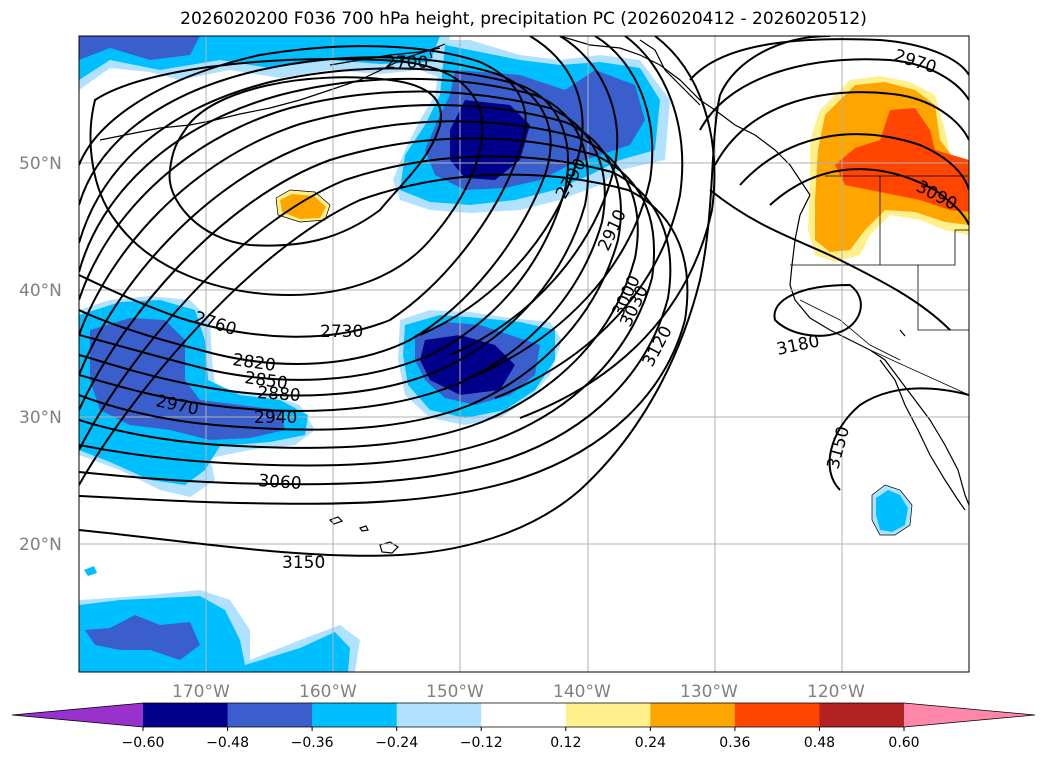 This screenshot has width=1047, height=765. What do you see at coordinates (836, 692) in the screenshot?
I see `lon-label-120w: 120°W` at bounding box center [836, 692].